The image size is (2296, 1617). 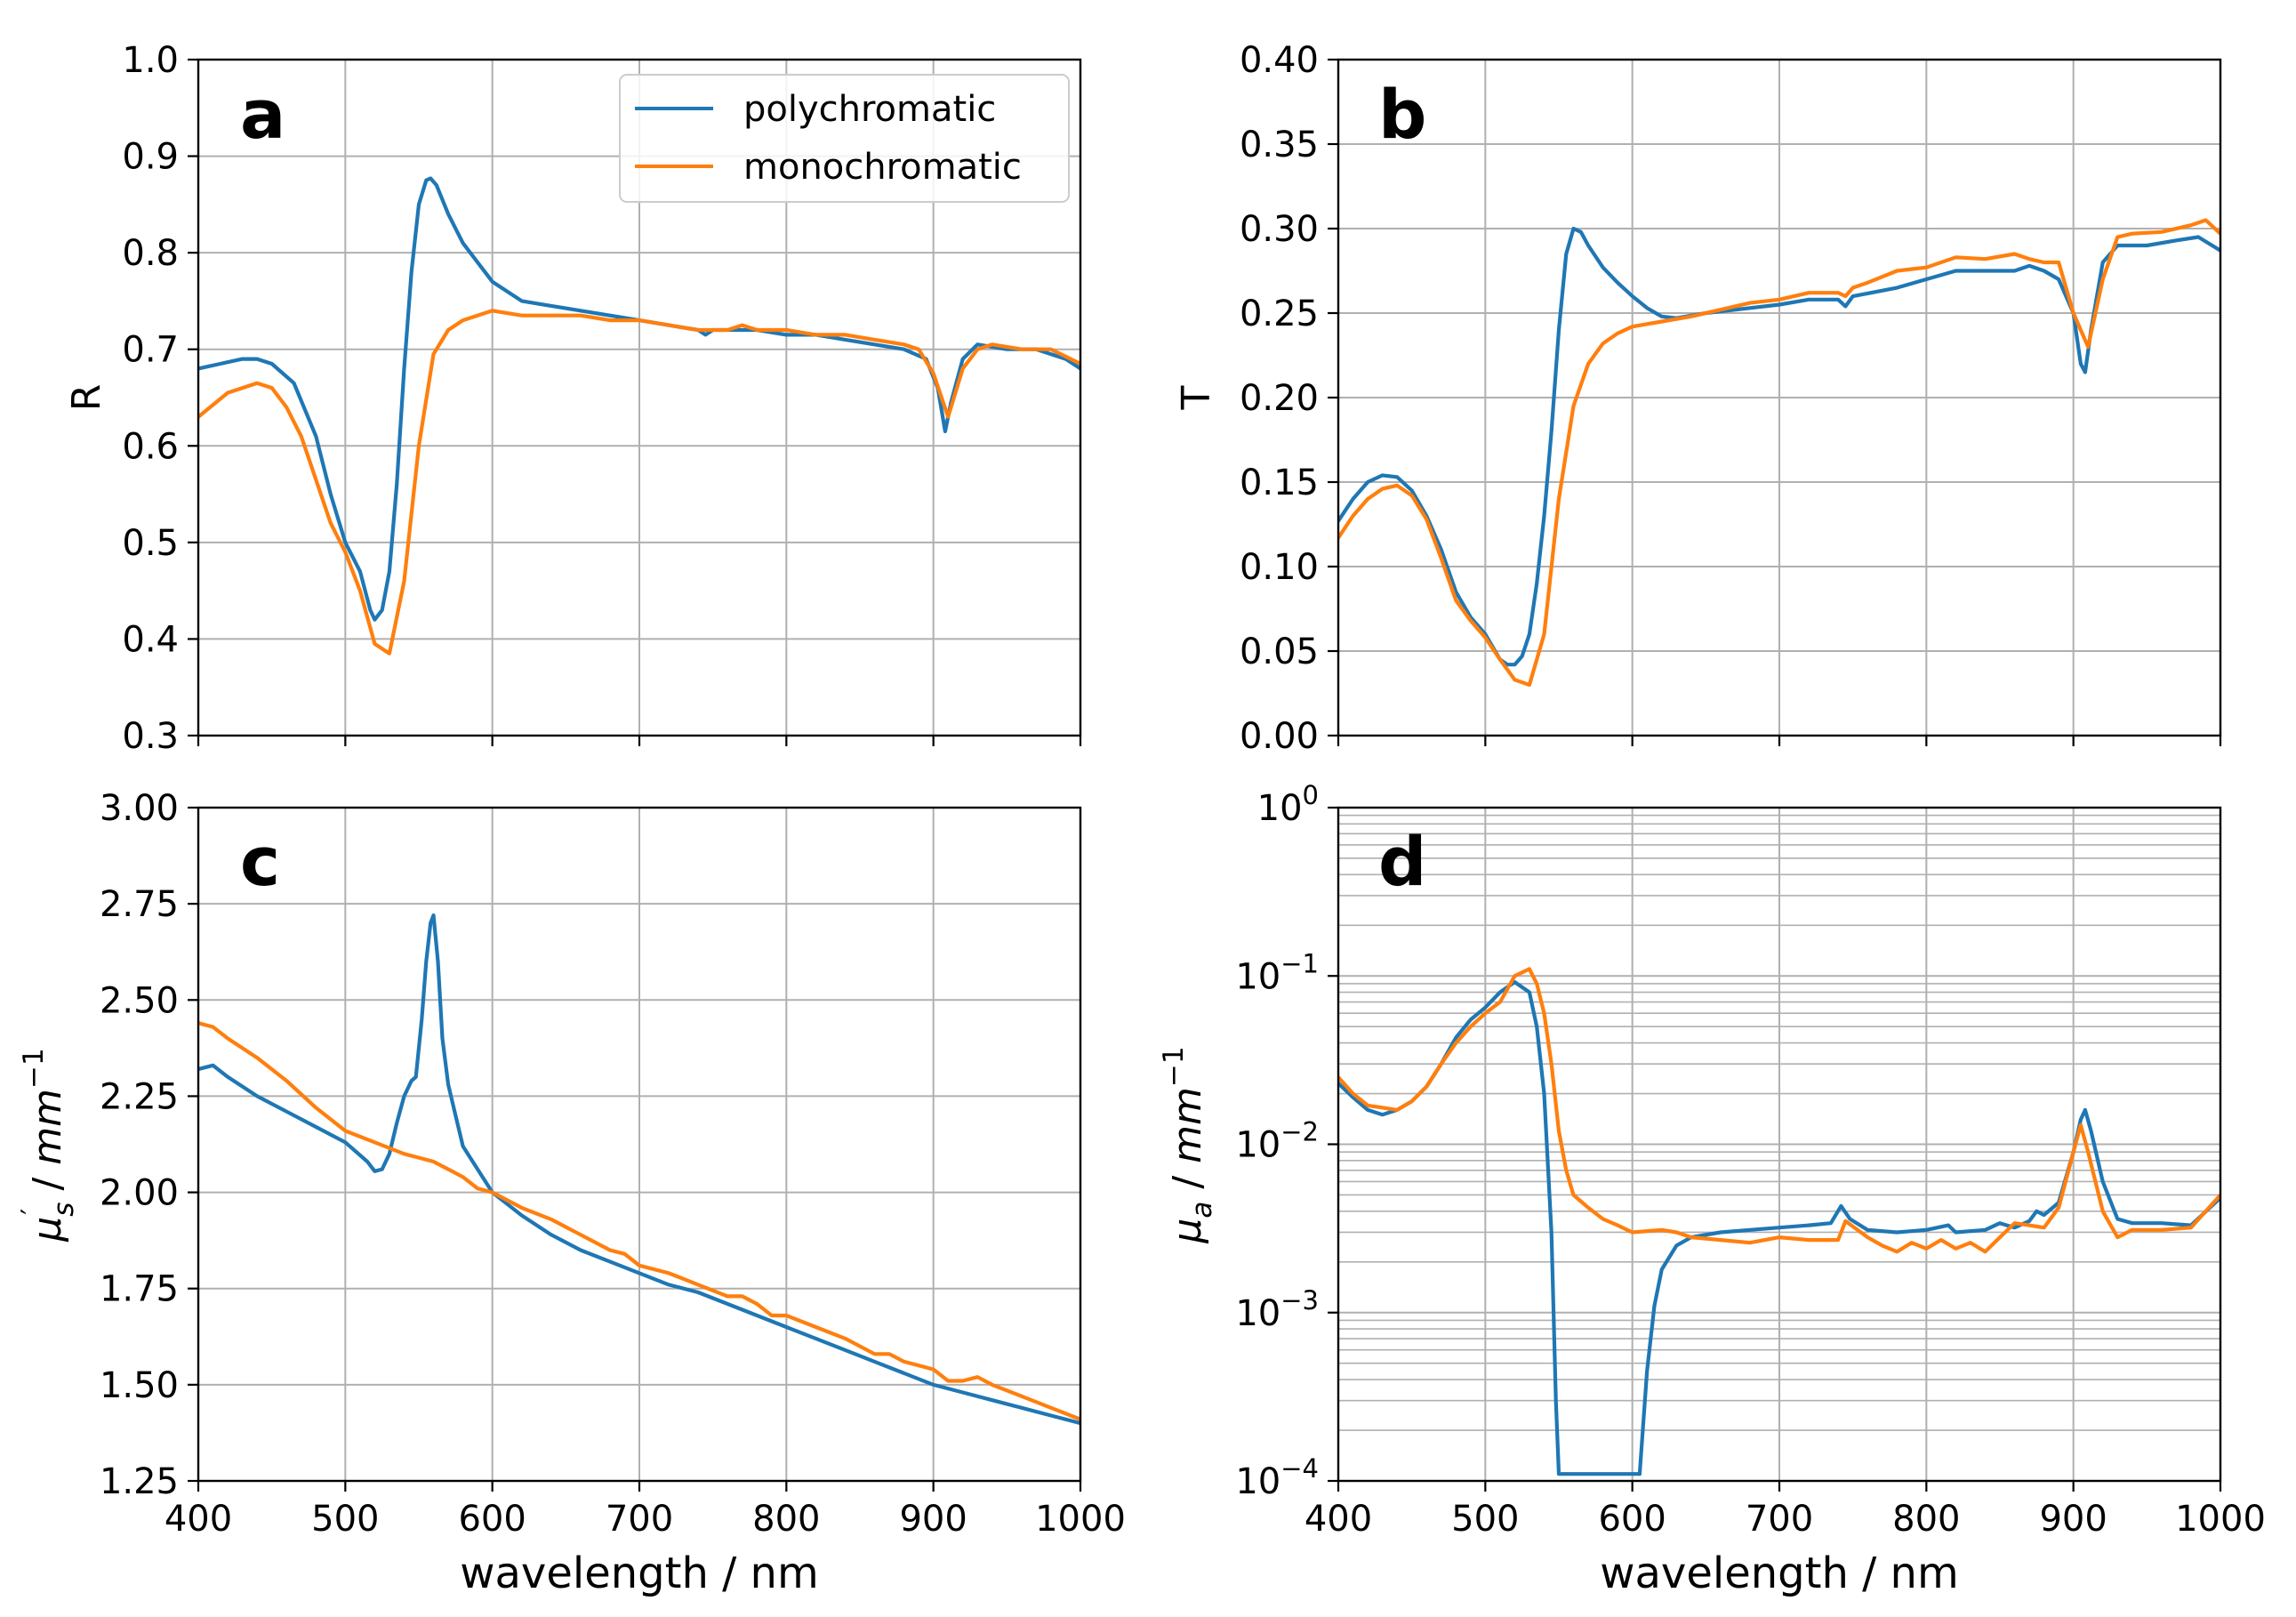 I want to click on panel-d-y-tick-label: 10⁻⁴, so click(x=1277, y=1478).